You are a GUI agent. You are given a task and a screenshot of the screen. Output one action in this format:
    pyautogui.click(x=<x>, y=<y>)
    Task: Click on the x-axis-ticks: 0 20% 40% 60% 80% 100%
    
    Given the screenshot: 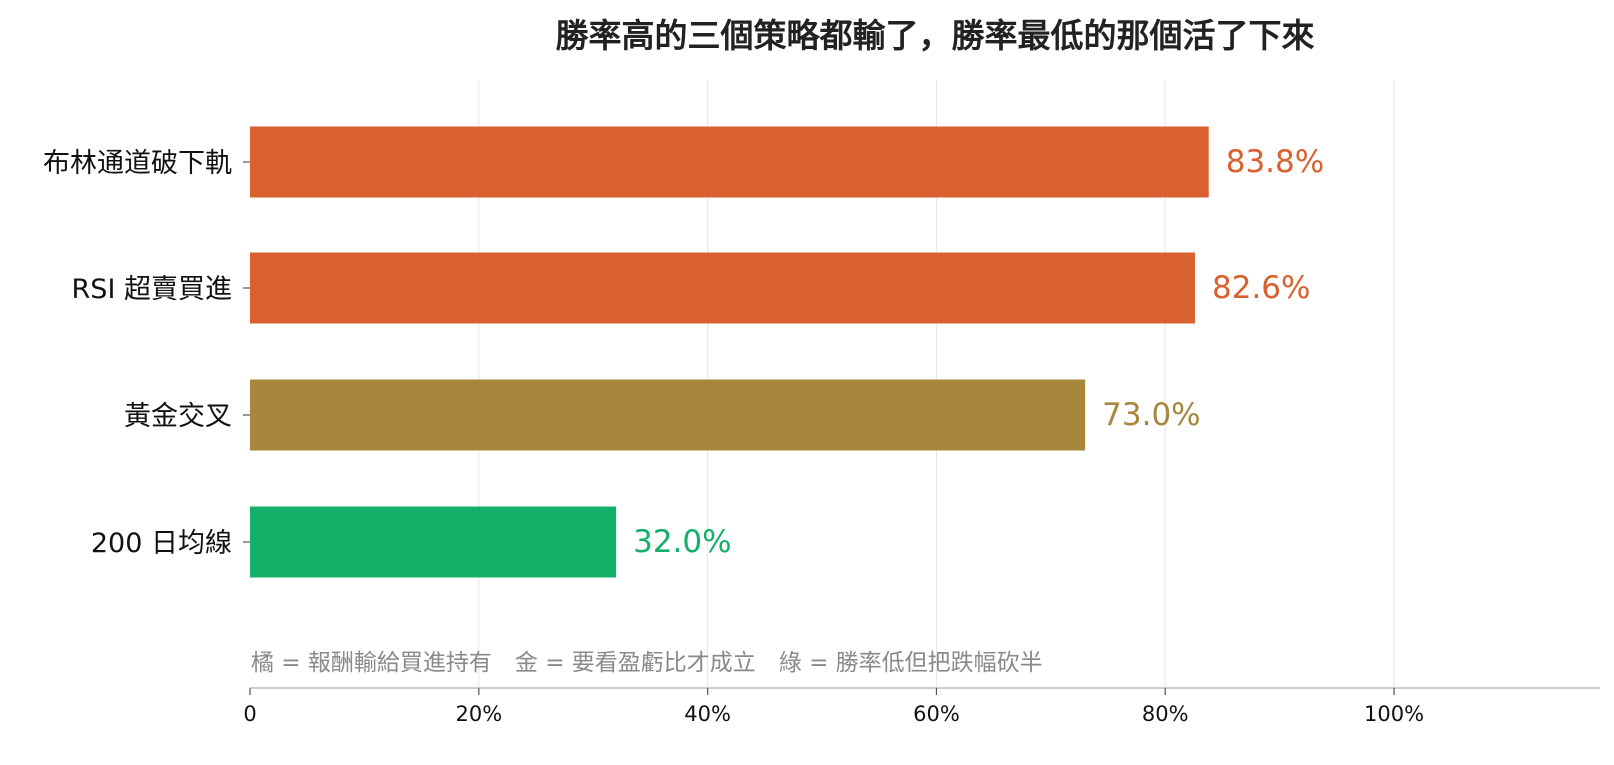 What is the action you would take?
    pyautogui.click(x=833, y=707)
    